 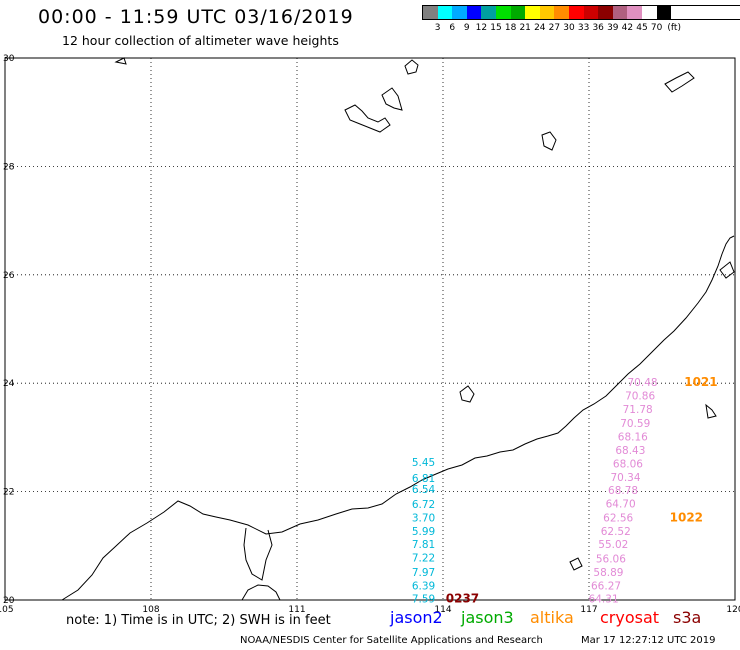 I want to click on cryosat-swh-value: 68.16, so click(x=633, y=437).